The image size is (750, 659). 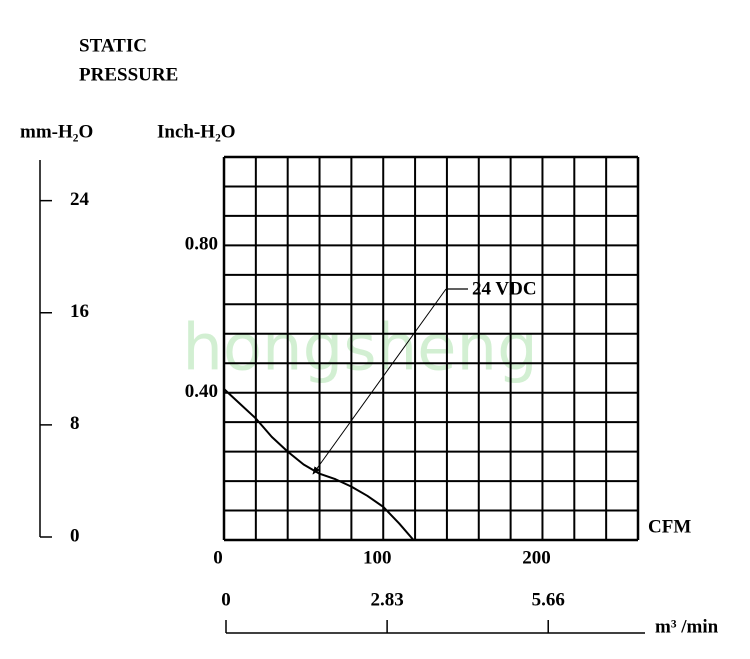 What do you see at coordinates (379, 381) in the screenshot?
I see `annotation-arrow` at bounding box center [379, 381].